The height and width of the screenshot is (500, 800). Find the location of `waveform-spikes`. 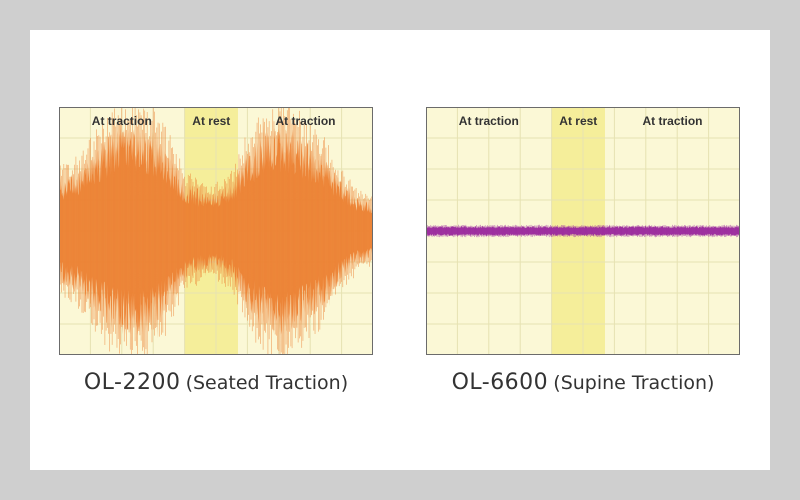

waveform-spikes is located at coordinates (583, 231).